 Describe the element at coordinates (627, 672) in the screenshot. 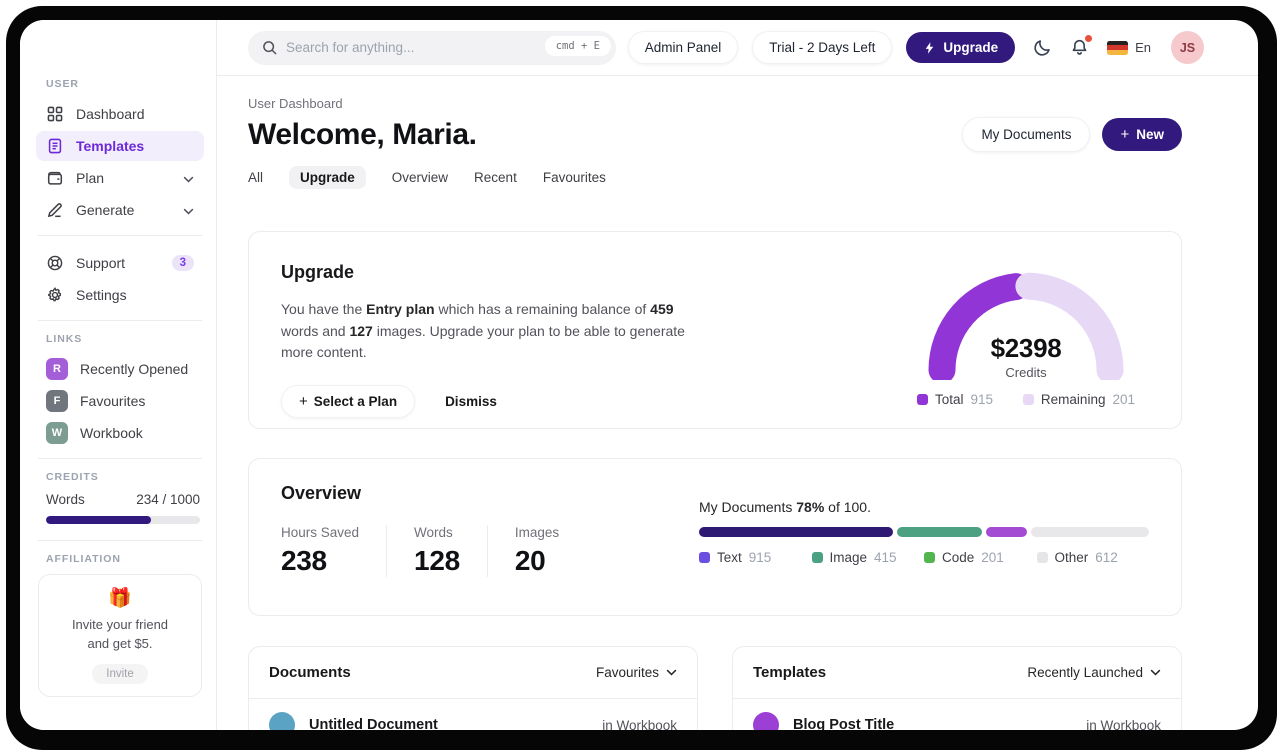

I see `documents-filter-label: Favourites` at that location.